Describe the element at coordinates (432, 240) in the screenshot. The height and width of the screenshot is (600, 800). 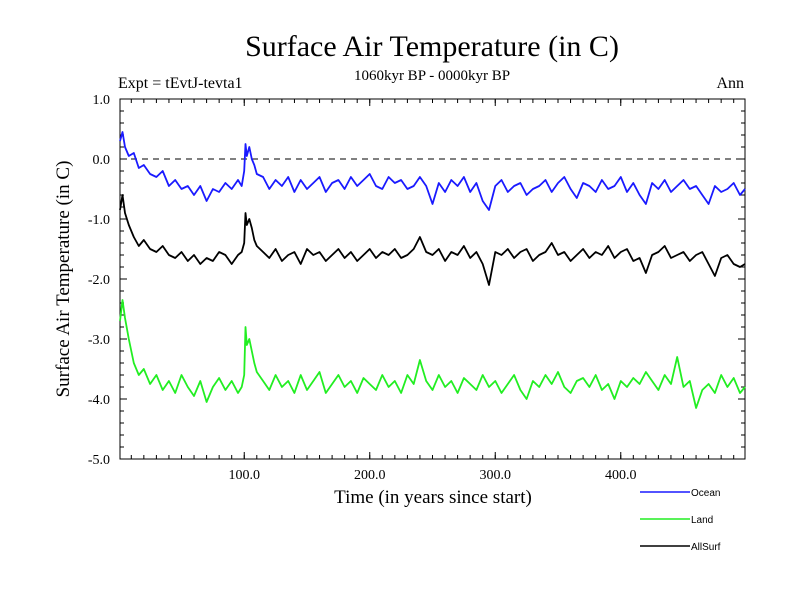
I see `series-line-allsurf` at that location.